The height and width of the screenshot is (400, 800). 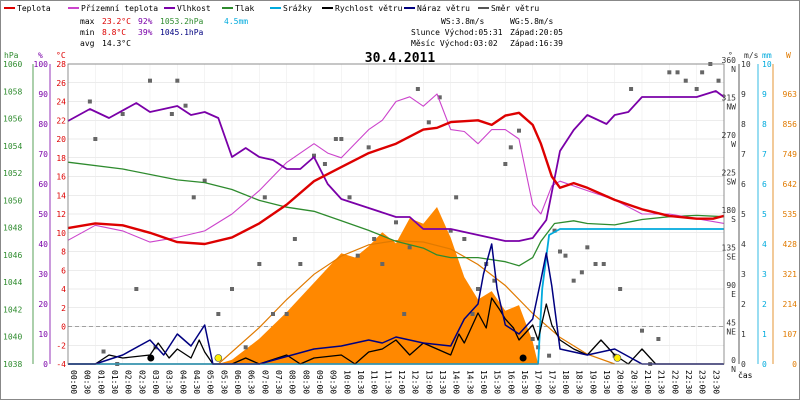 I want to click on tick-label-ms: 6, so click(x=743, y=184).